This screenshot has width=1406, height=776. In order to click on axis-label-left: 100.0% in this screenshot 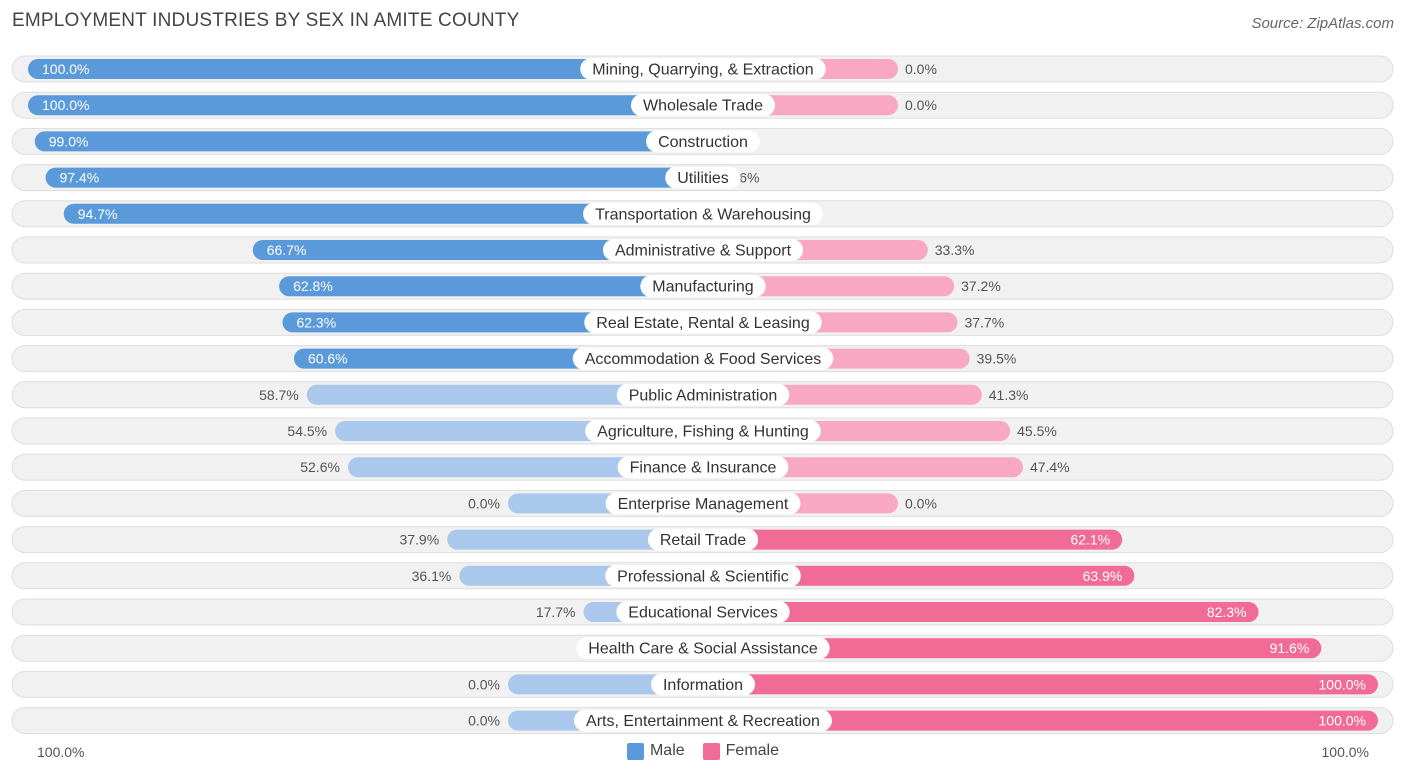, I will do `click(61, 752)`.